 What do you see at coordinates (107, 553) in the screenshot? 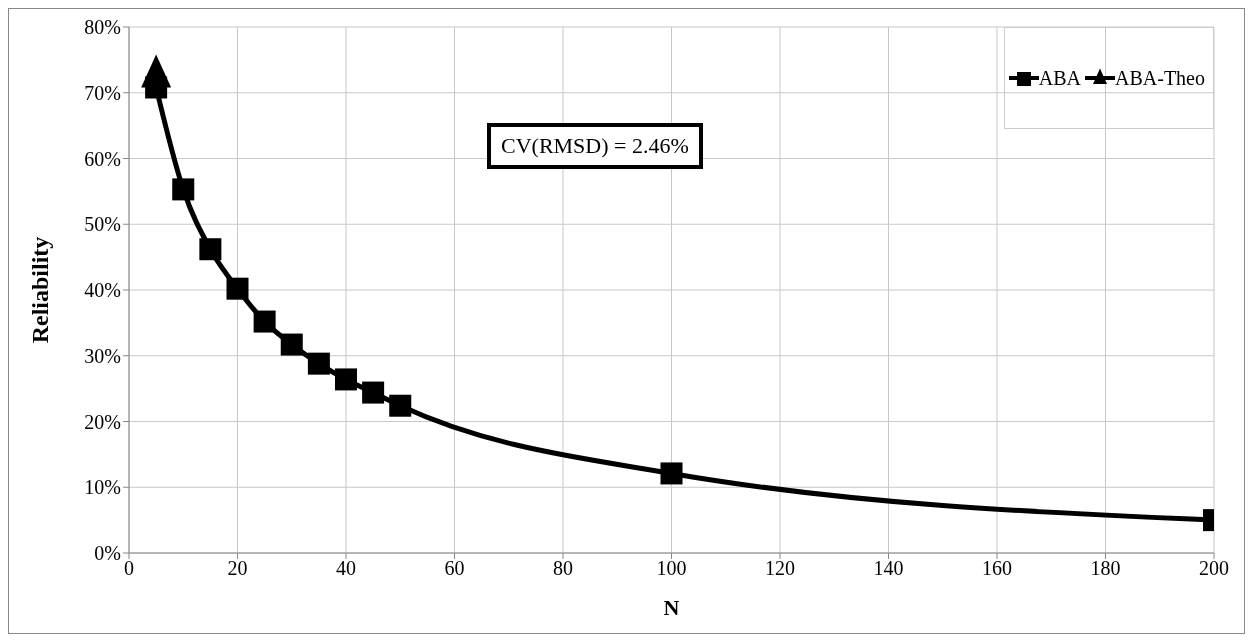
I see `y-tick-label: 0%` at bounding box center [107, 553].